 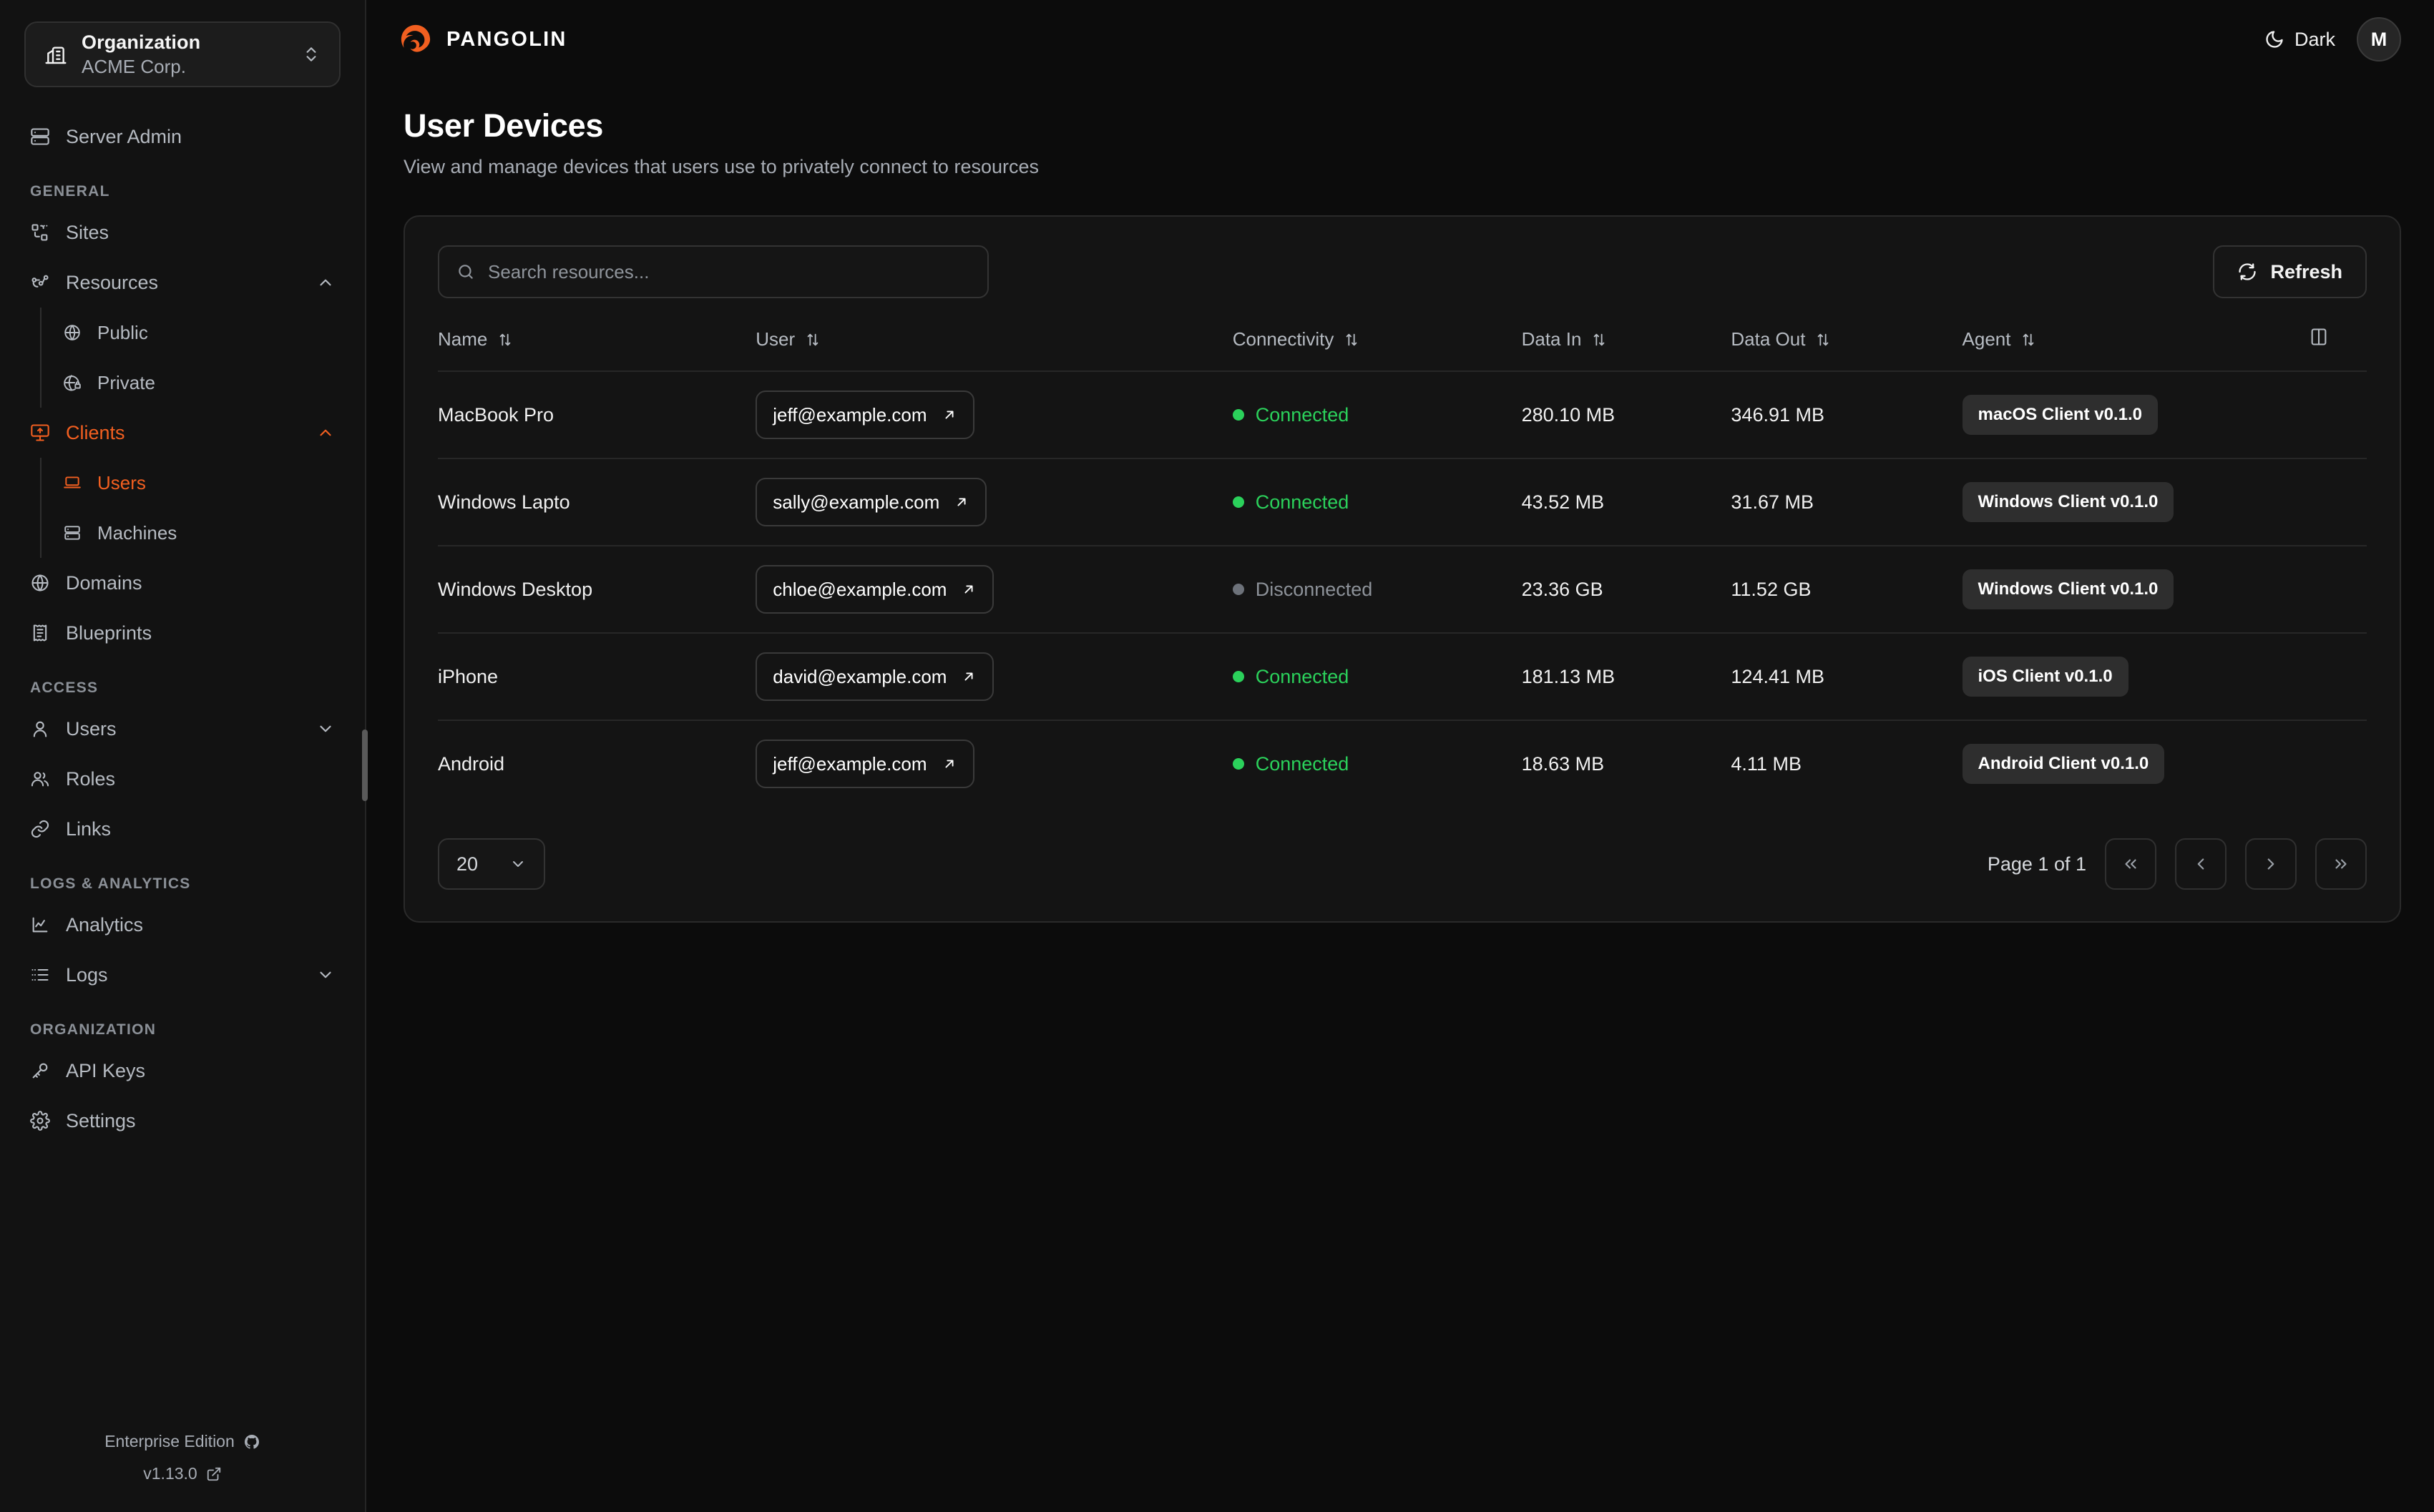 I want to click on column-header-user: User, so click(x=994, y=349).